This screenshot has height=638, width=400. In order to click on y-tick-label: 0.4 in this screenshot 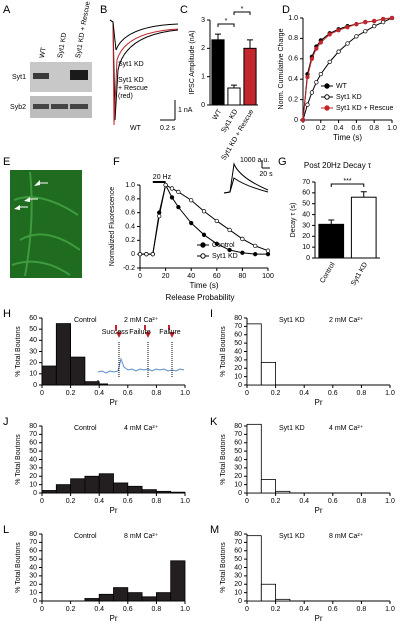, I will do `click(293, 79)`.